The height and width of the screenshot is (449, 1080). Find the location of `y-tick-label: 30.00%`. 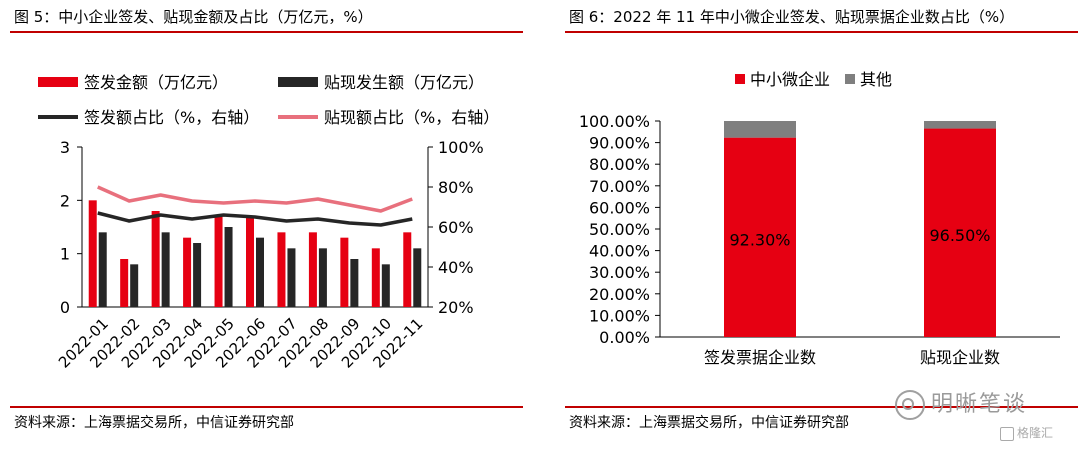

y-tick-label: 30.00% is located at coordinates (619, 272).